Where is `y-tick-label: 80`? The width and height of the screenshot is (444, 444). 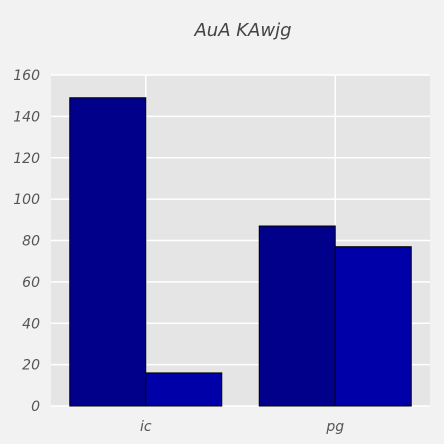
y-tick-label: 80 is located at coordinates (31, 242).